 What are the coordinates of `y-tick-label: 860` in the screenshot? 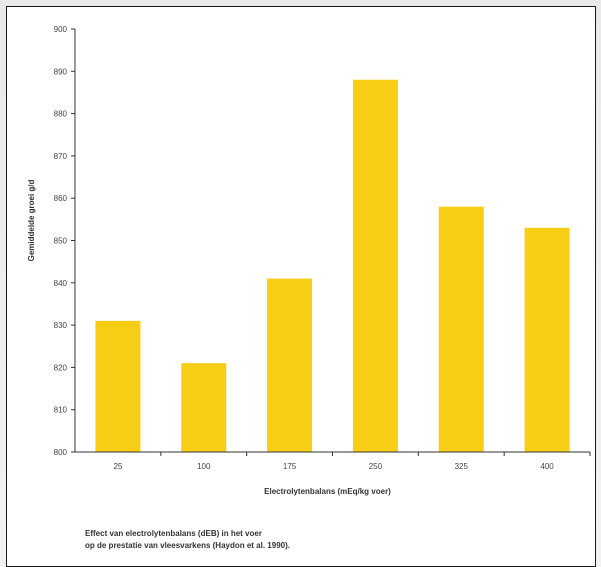 It's located at (61, 198).